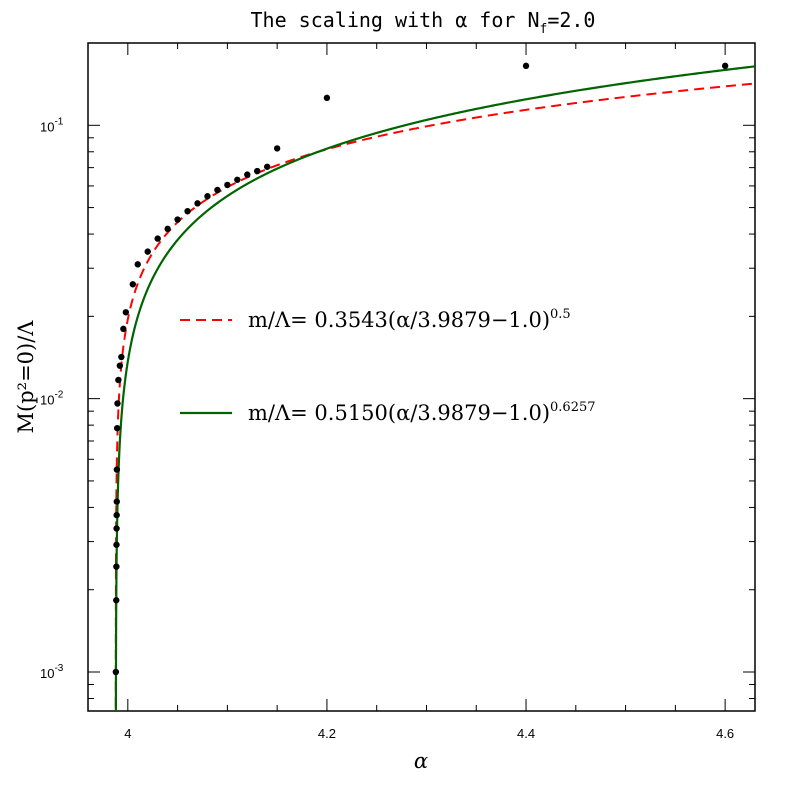 The width and height of the screenshot is (797, 797). What do you see at coordinates (327, 733) in the screenshot?
I see `x-tick-label: 4.2` at bounding box center [327, 733].